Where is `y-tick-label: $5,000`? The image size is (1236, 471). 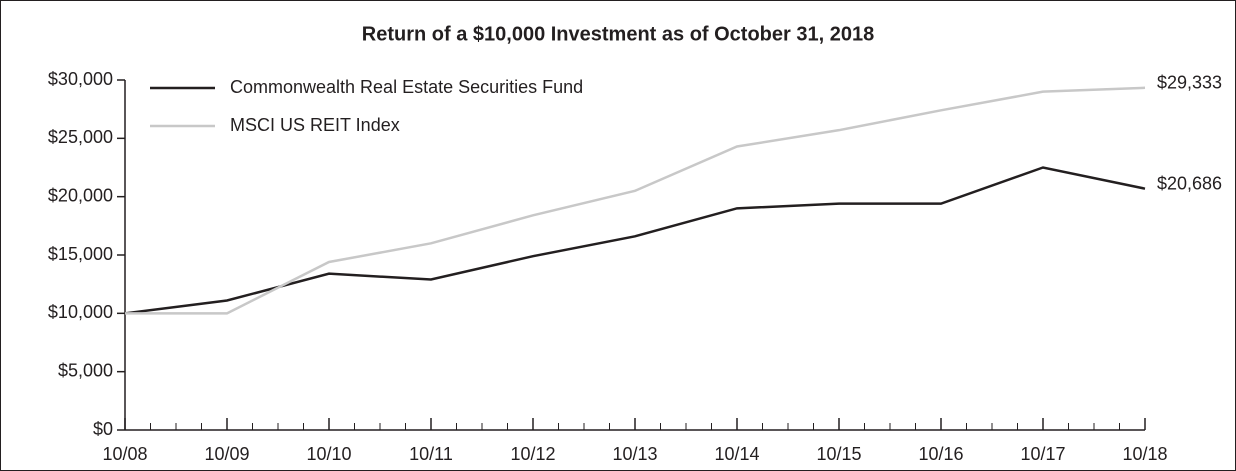 y-tick-label: $5,000 is located at coordinates (85, 370).